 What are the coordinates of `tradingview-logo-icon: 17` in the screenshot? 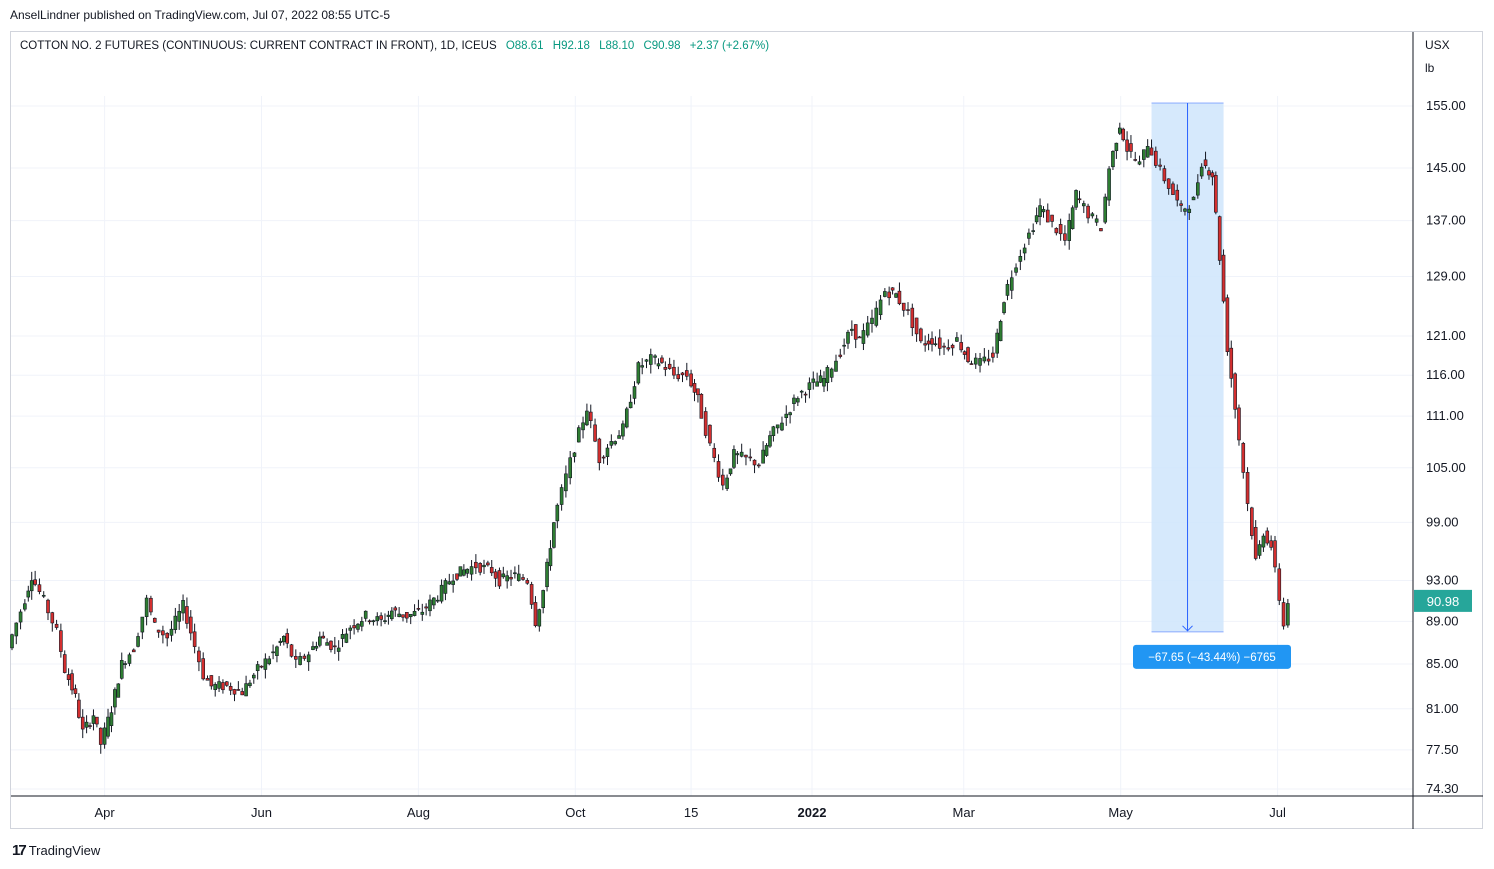 It's located at (19, 850).